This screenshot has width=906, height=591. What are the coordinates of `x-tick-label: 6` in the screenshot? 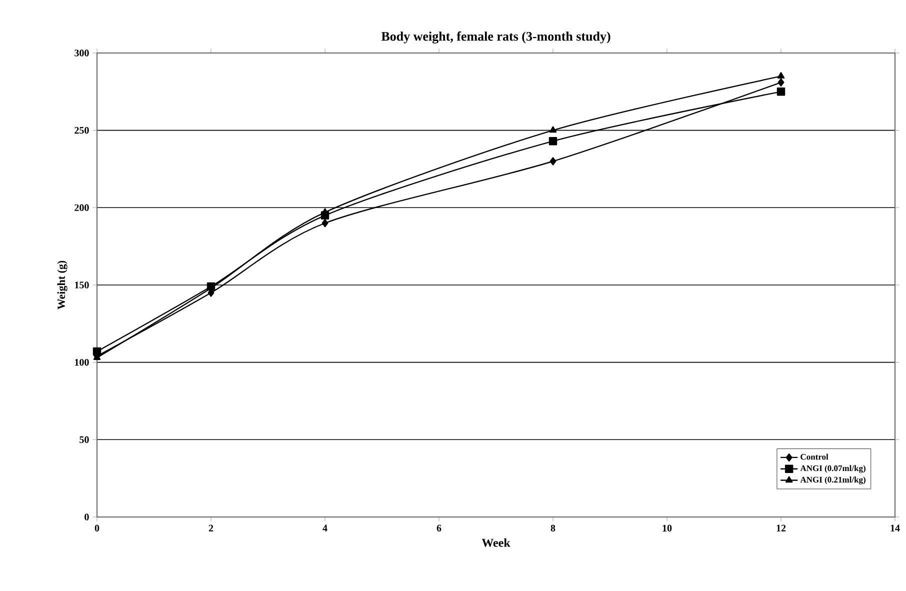 It's located at (439, 528).